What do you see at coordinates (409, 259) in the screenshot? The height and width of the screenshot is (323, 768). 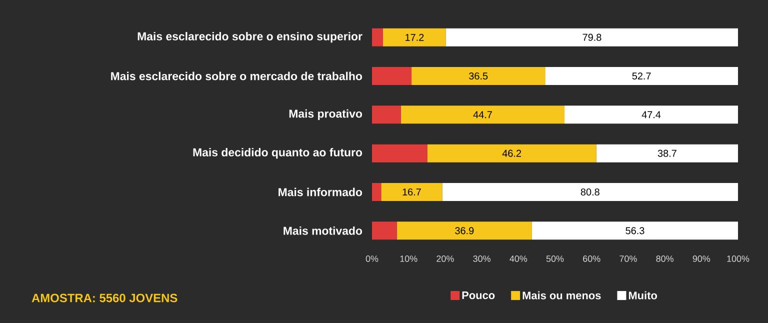 I see `x-tick-label: 10%` at bounding box center [409, 259].